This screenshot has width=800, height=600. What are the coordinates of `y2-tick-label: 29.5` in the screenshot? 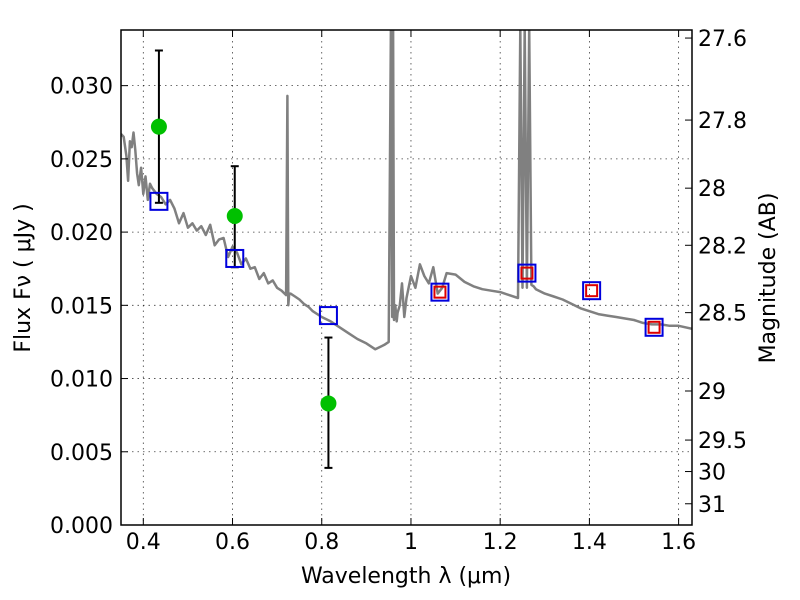 It's located at (722, 441).